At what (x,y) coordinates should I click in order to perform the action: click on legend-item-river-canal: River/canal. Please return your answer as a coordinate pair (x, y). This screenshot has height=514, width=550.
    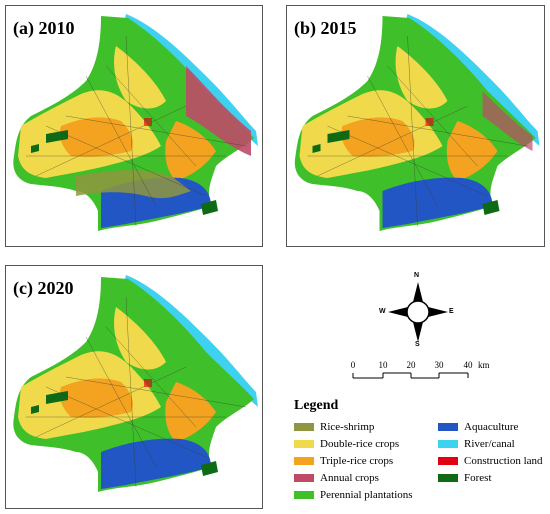
    Looking at the image, I should click on (476, 443).